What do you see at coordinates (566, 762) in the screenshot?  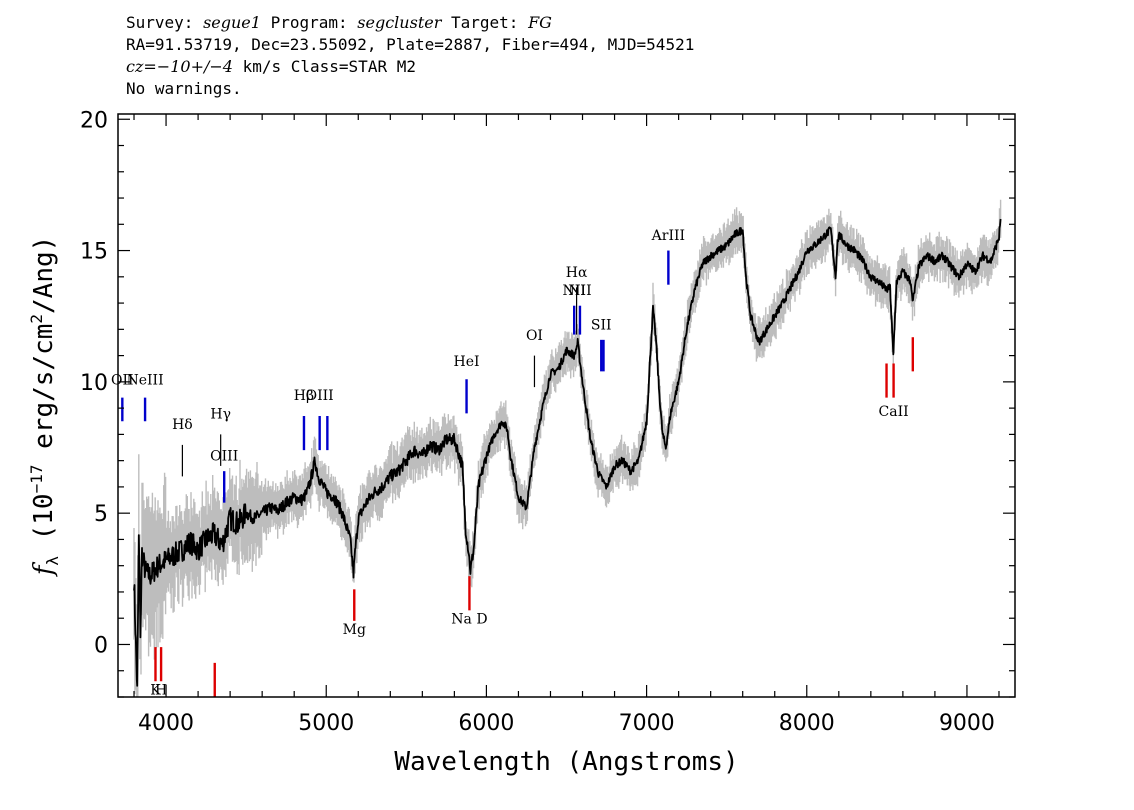 I see `x-axis-title: Wavelength (Angstroms)` at bounding box center [566, 762].